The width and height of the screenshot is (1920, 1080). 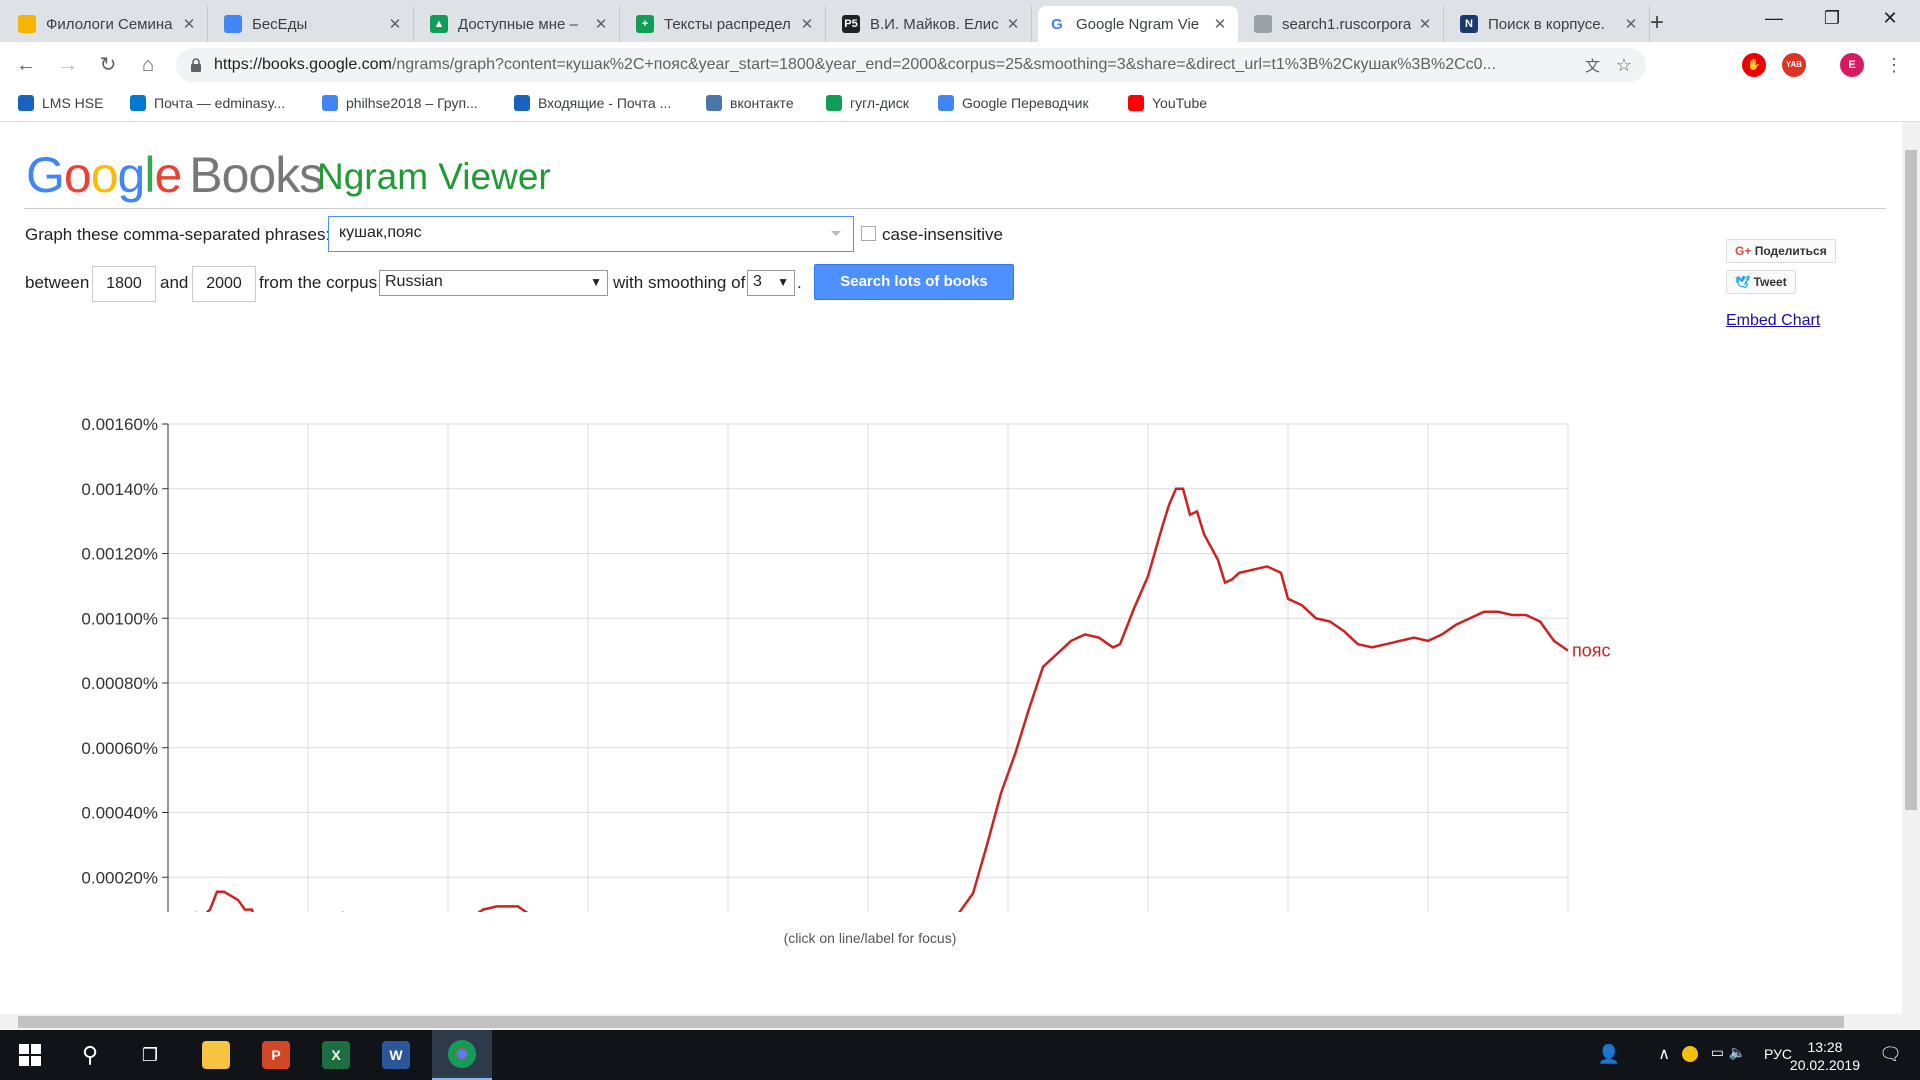 I want to click on browser-tab: Р5 В.И. Майков. Елис ✕, so click(x=932, y=24).